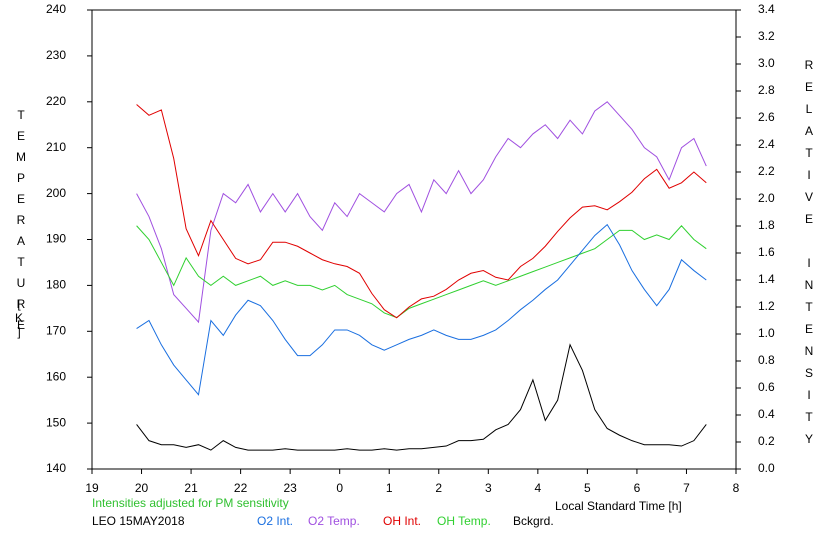 The height and width of the screenshot is (535, 828). What do you see at coordinates (766, 414) in the screenshot?
I see `y2-tick-label: 0.4` at bounding box center [766, 414].